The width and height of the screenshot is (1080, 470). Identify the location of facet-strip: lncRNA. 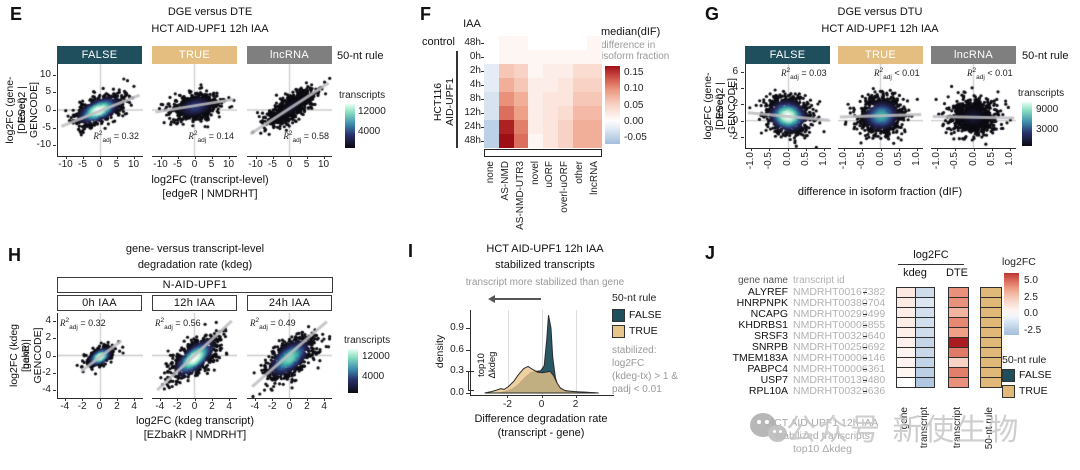
(973, 55).